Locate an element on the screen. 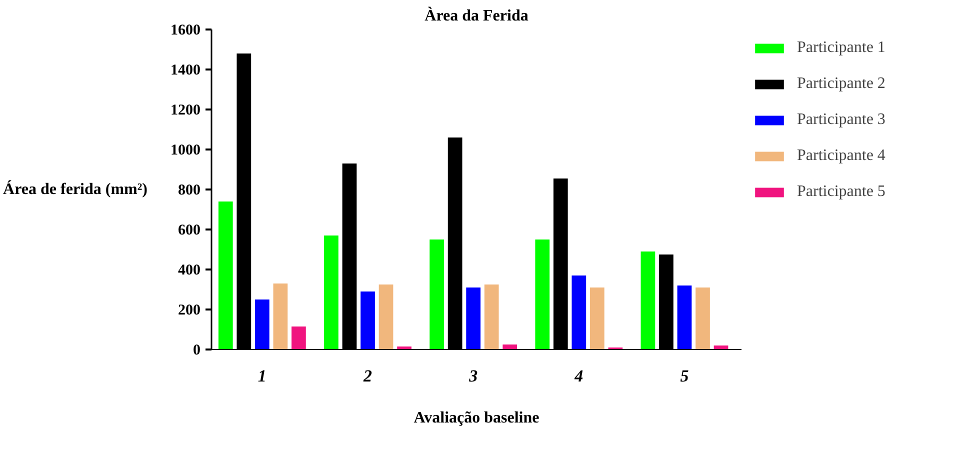  legend-label: Participante 5 is located at coordinates (841, 192).